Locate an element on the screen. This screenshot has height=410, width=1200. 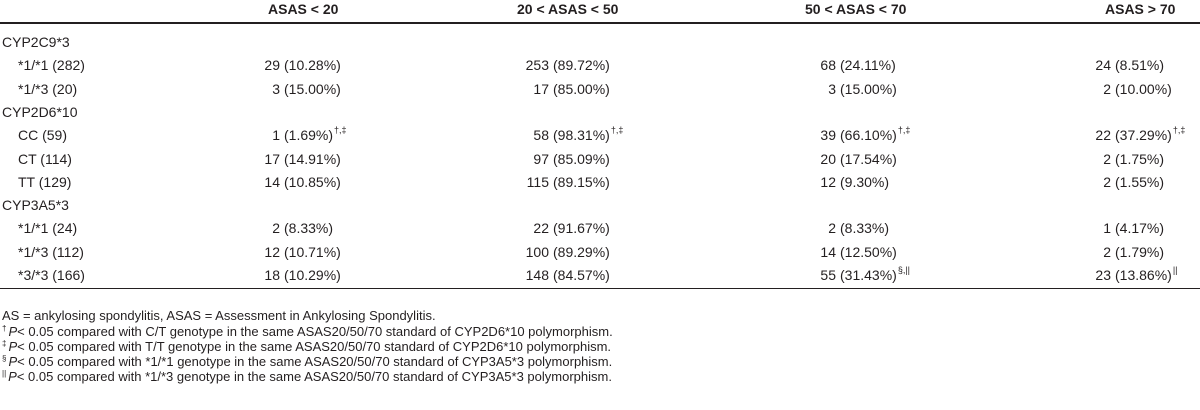
table-cell: 24 (8.51%) is located at coordinates (1122, 65).